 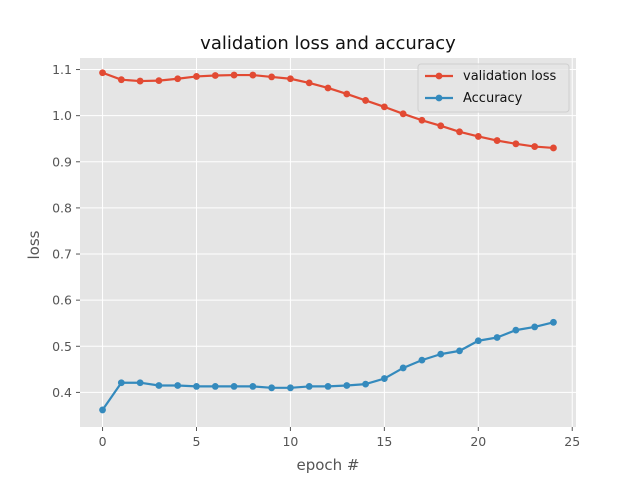 What do you see at coordinates (327, 465) in the screenshot?
I see `x-axis-label: epoch #` at bounding box center [327, 465].